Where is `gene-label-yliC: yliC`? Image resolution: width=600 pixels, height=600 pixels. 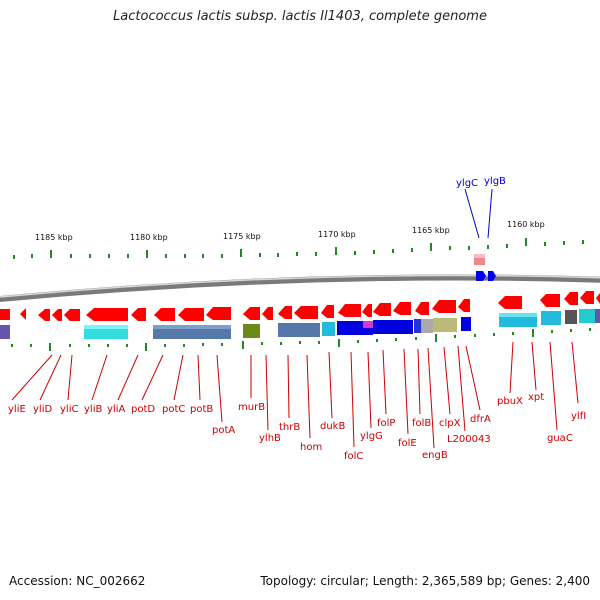
gene-label-yliC: yliC is located at coordinates (69, 409).